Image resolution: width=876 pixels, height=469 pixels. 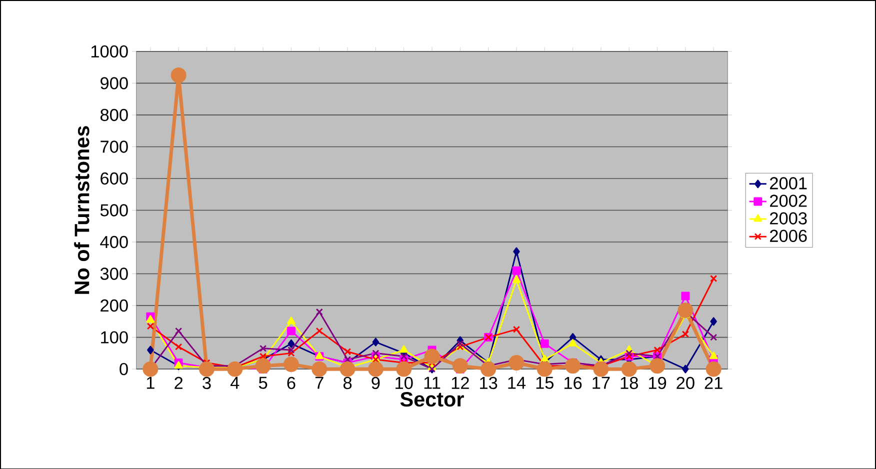 I want to click on y-tick-label: 800, so click(x=114, y=114).